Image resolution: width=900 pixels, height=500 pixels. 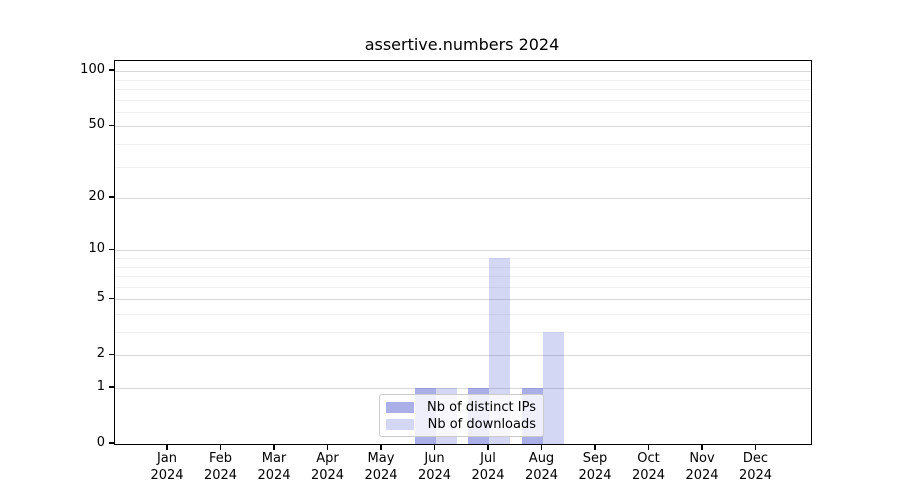 What do you see at coordinates (167, 467) in the screenshot?
I see `x-tick-label: Jan 2024` at bounding box center [167, 467].